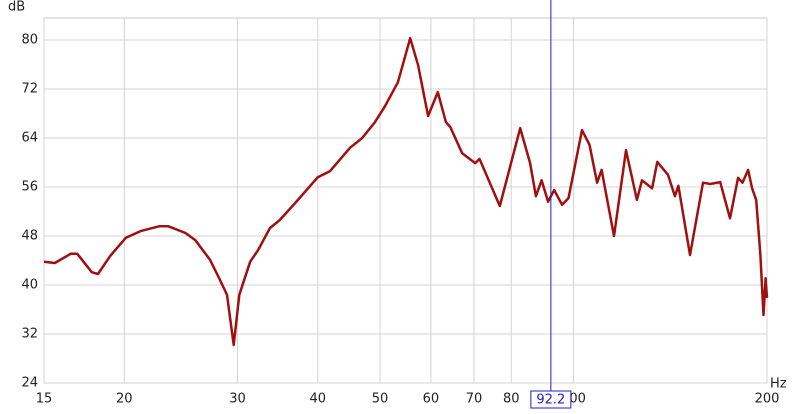 The width and height of the screenshot is (800, 414). What do you see at coordinates (124, 399) in the screenshot?
I see `x-tick-label: 20` at bounding box center [124, 399].